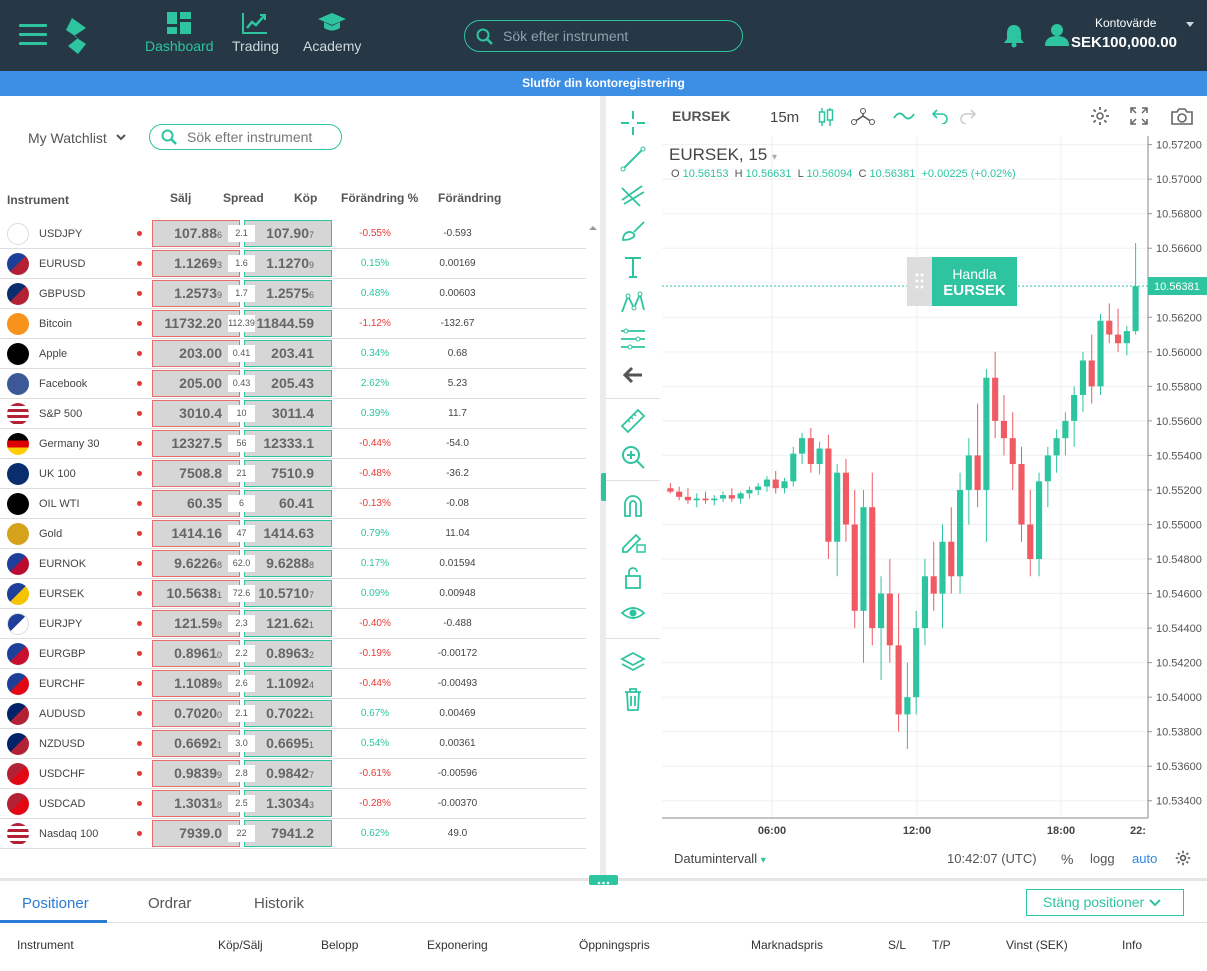  I want to click on watchlist-row: OIL WTI 60.35 6 60.41 -0.13% -0.08, so click(293, 504).